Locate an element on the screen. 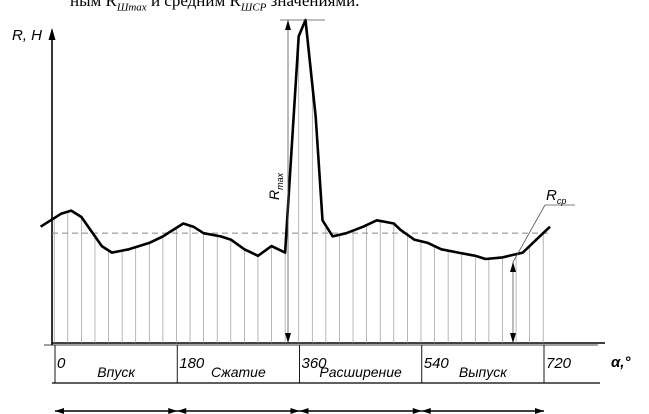 This screenshot has width=649, height=414. x-axis-label: α,° is located at coordinates (621, 362).